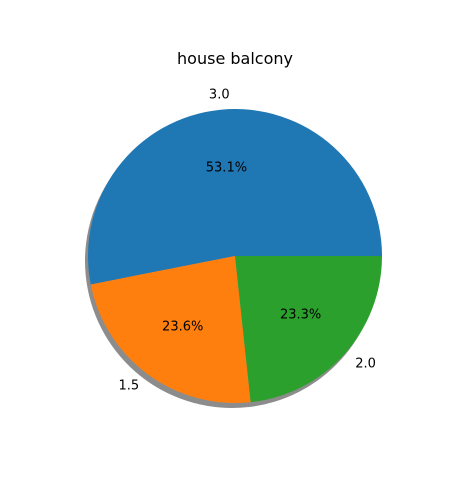 This screenshot has height=491, width=469. Describe the element at coordinates (128, 386) in the screenshot. I see `pie-category-label: 1.5` at that location.